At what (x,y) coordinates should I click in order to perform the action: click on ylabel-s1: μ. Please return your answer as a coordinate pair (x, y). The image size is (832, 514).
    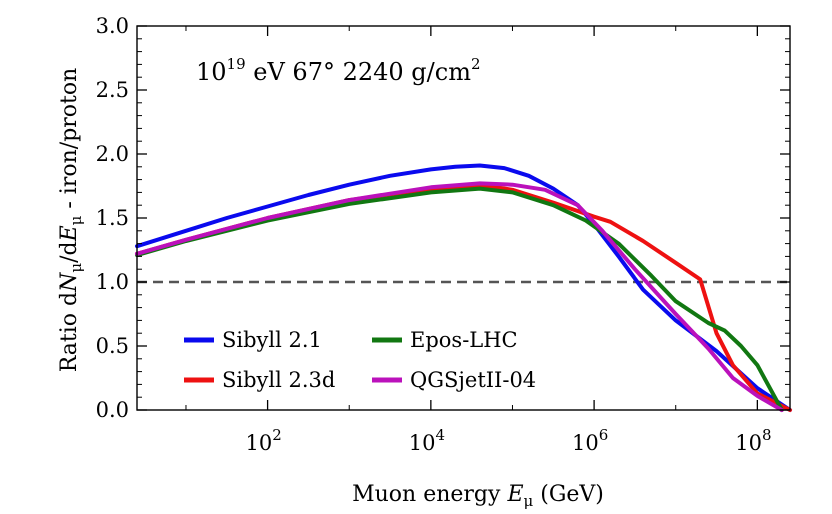
    Looking at the image, I should click on (76, 268).